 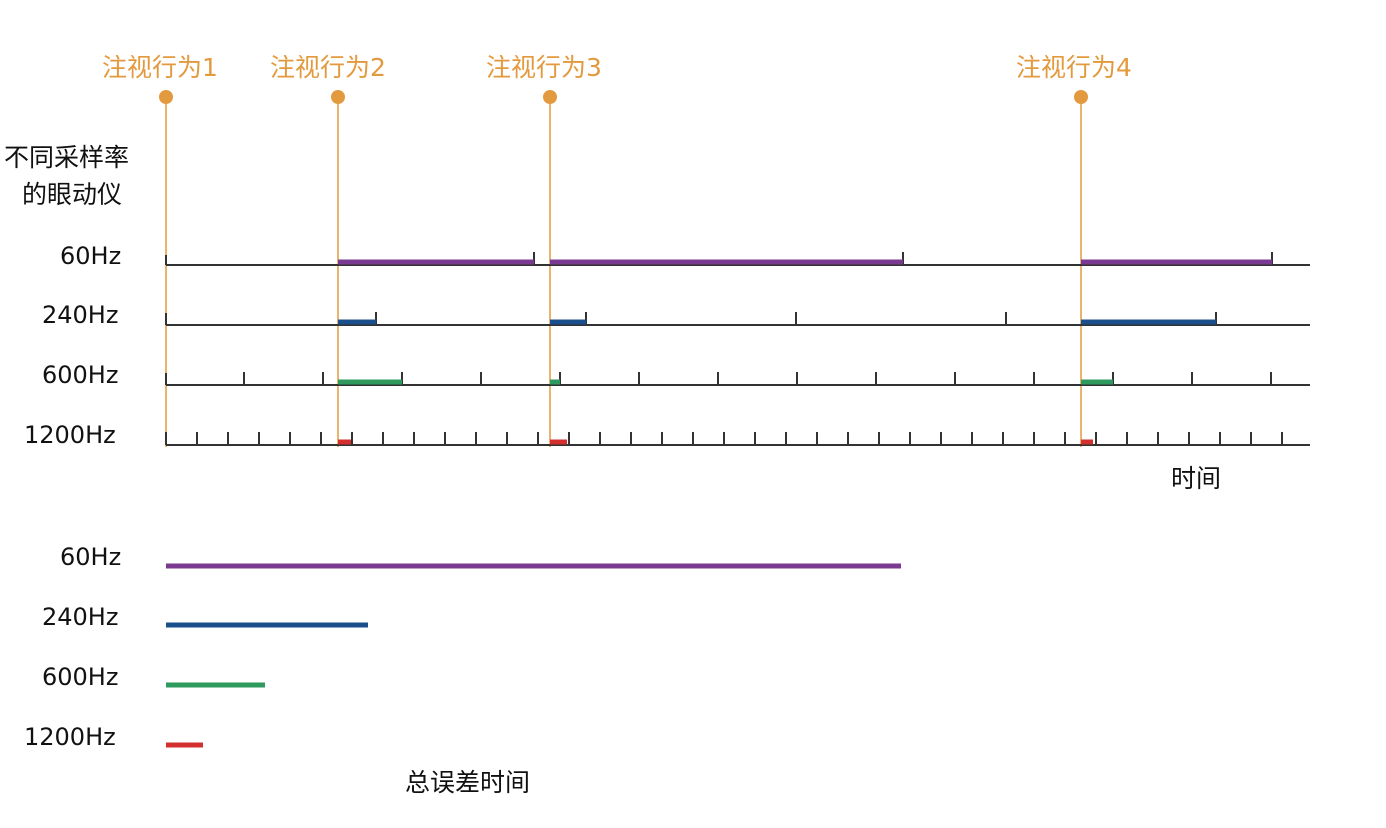 I want to click on y-axis-title-line-2: 的眼动仪, so click(x=72, y=194).